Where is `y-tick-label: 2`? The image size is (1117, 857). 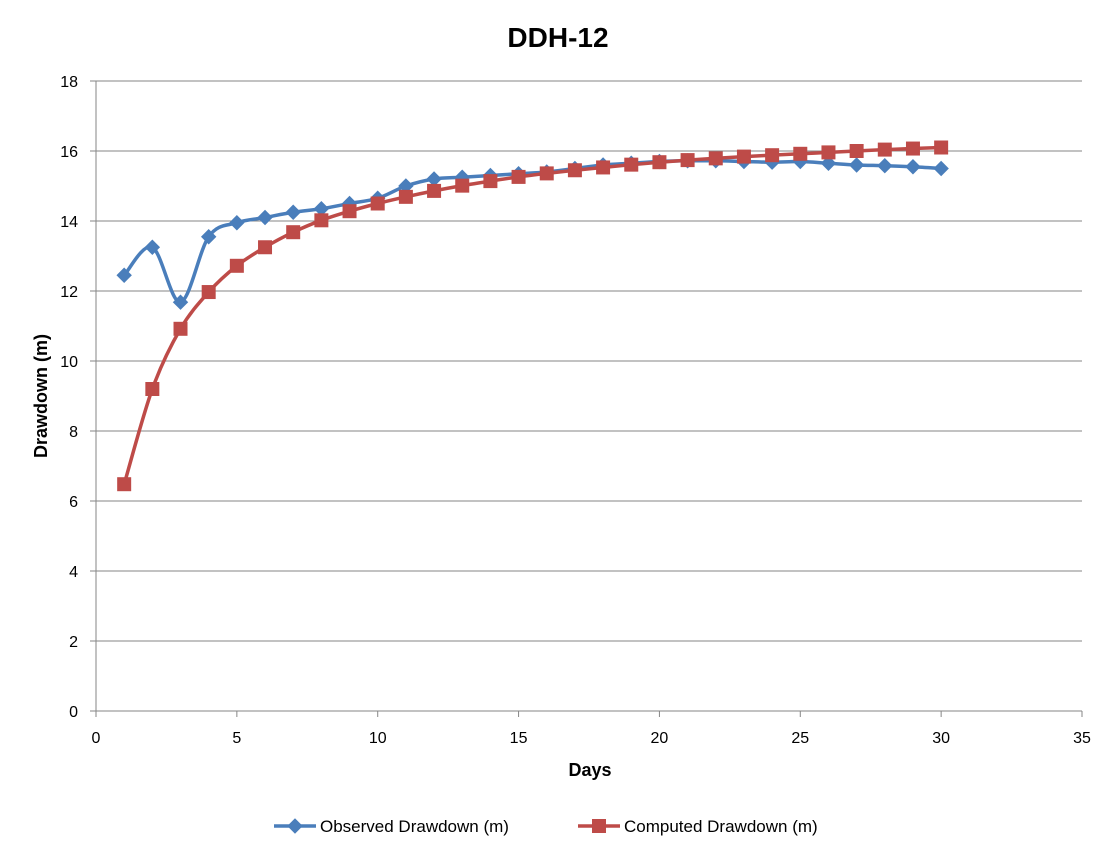
y-tick-label: 2 is located at coordinates (73, 642).